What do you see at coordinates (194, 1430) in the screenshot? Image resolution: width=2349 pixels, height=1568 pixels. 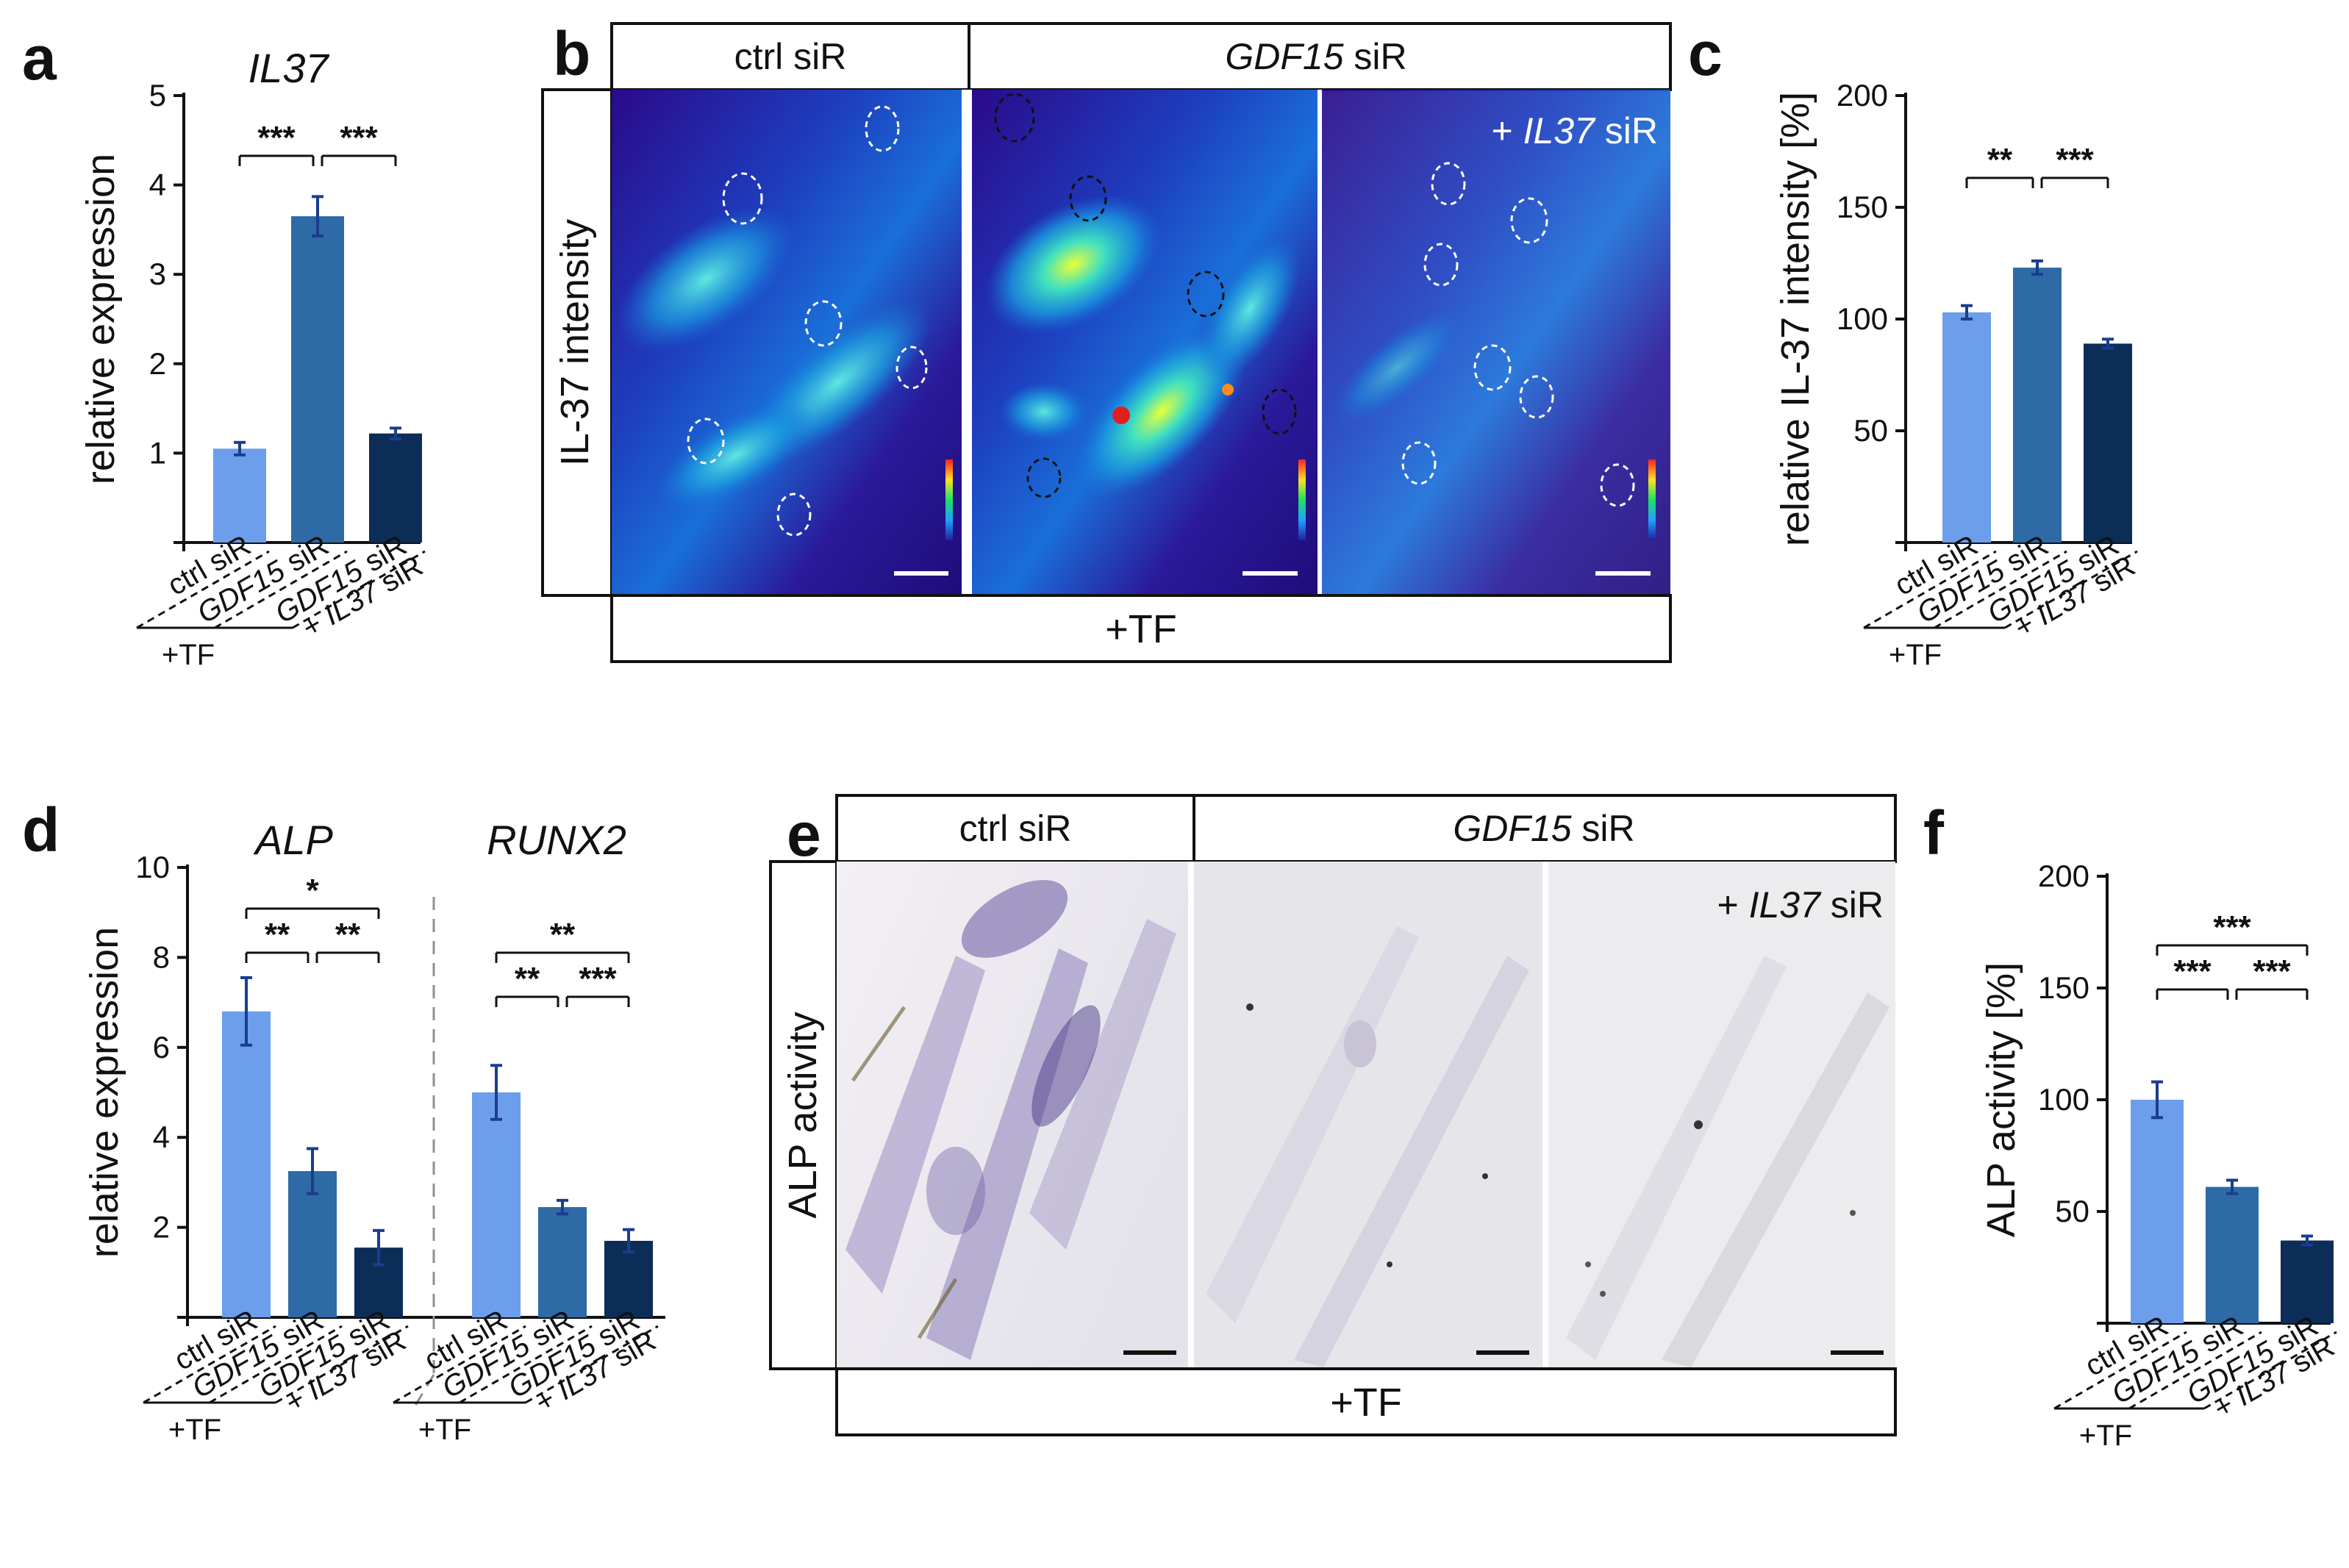 I see `tf-label-d-alp: +TF` at bounding box center [194, 1430].